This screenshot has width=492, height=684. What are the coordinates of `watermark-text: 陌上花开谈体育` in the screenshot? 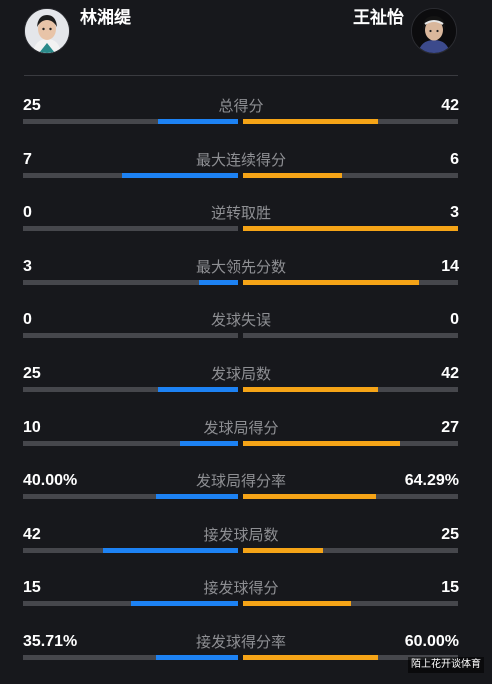 It's located at (446, 665).